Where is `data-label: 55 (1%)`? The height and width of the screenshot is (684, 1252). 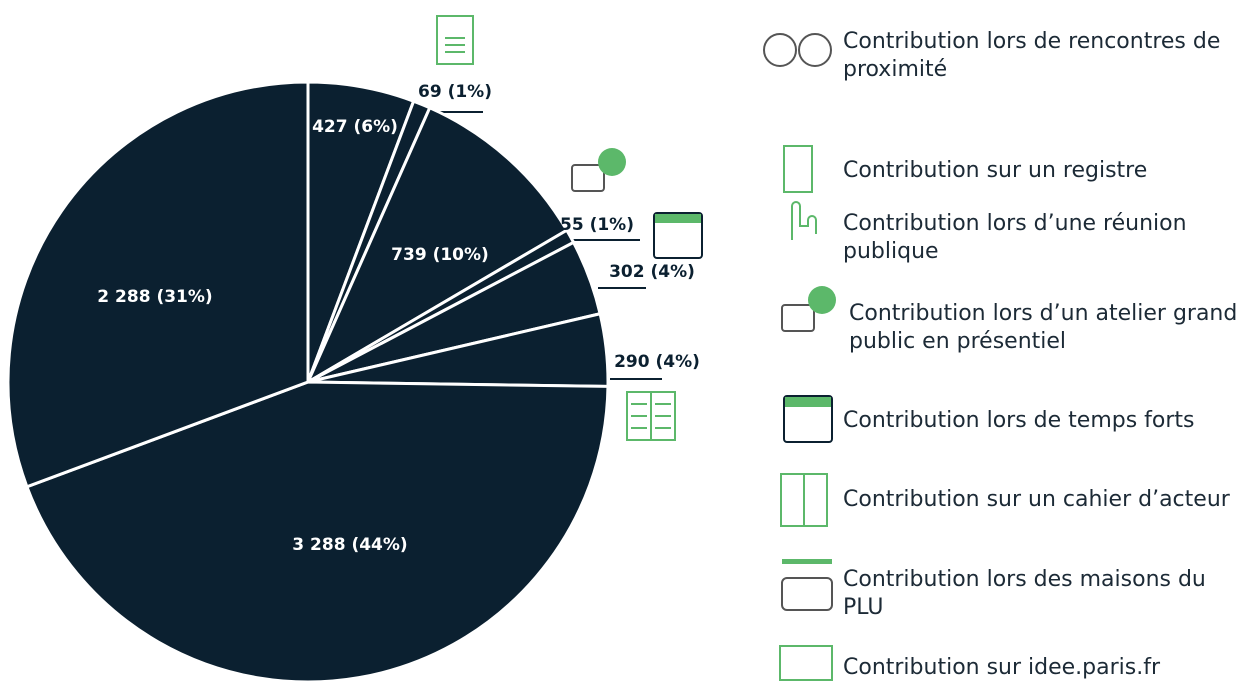
data-label: 55 (1%) is located at coordinates (597, 225).